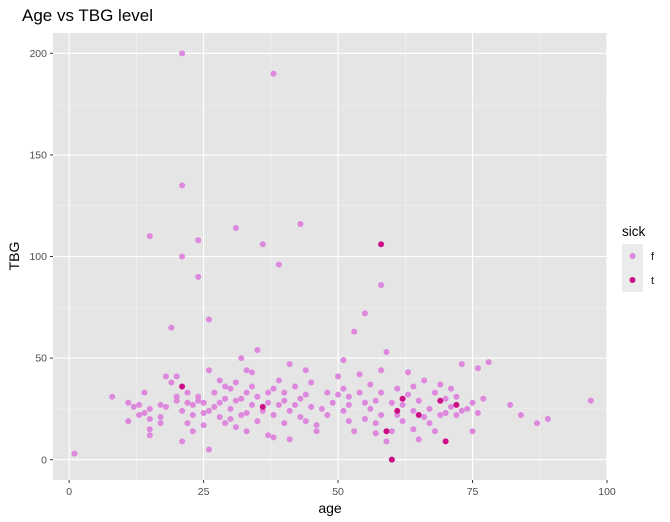 The image size is (670, 522). Describe the element at coordinates (38, 156) in the screenshot. I see `y-tick-label: 150` at that location.